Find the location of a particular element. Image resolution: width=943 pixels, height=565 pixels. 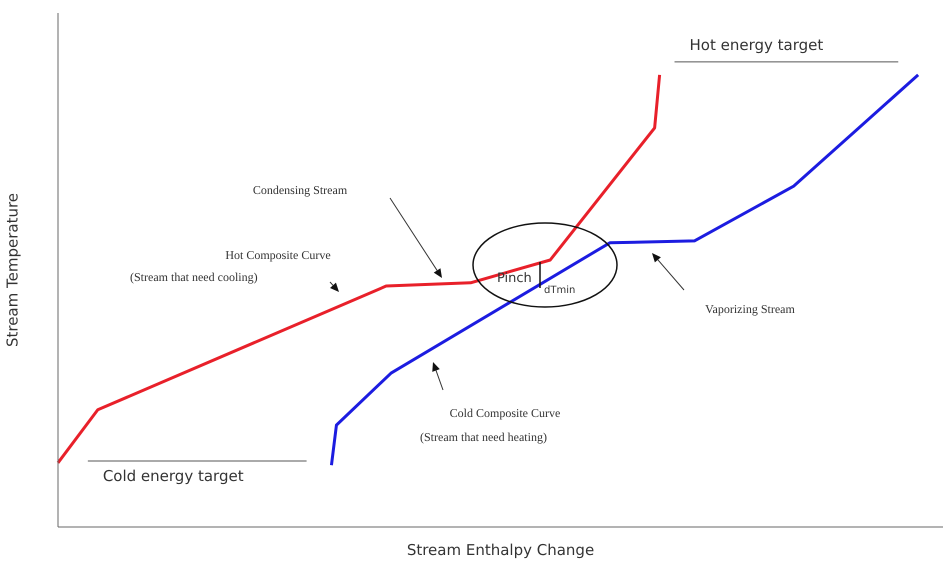

y-axis-title: Stream Temperature is located at coordinates (12, 270).